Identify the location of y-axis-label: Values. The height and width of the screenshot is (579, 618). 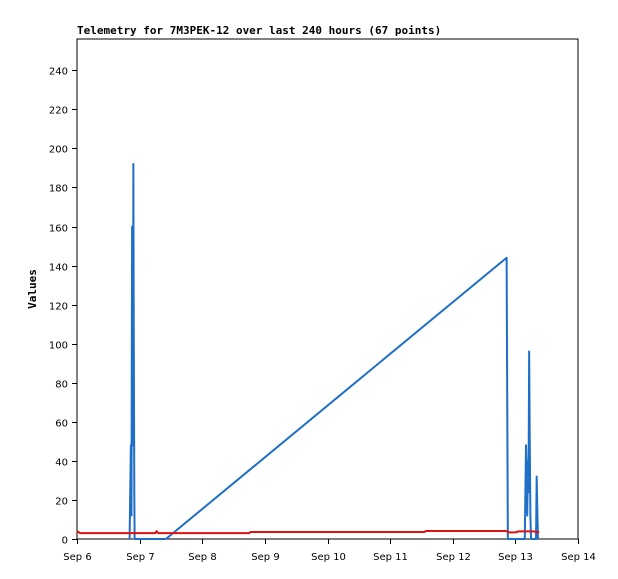
(32, 289).